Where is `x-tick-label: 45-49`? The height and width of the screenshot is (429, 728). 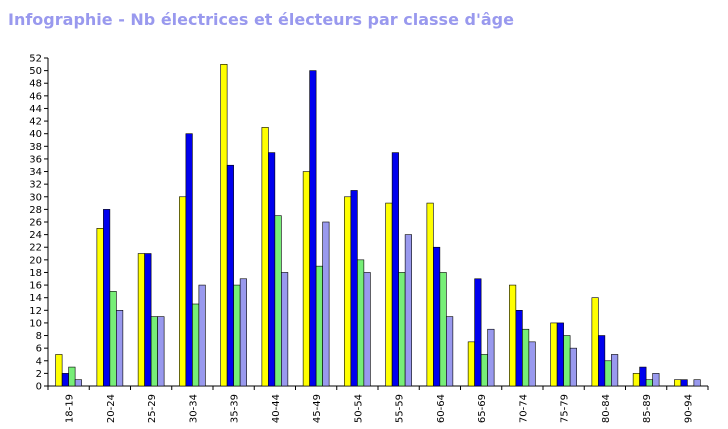 x-tick-label: 45-49 is located at coordinates (317, 408).